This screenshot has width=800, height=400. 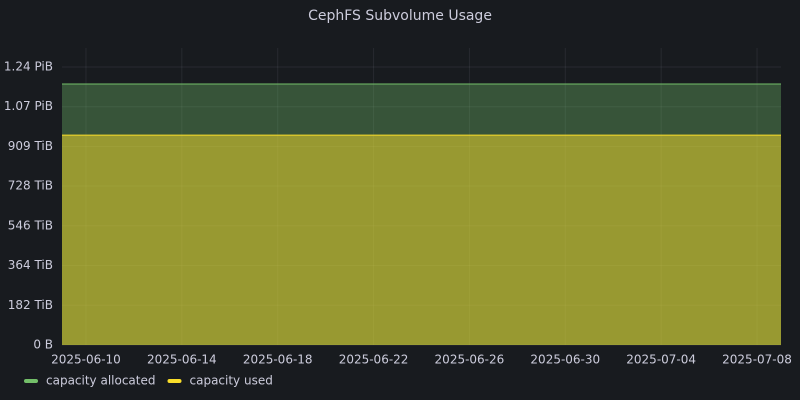 I want to click on legend-label: capacity used, so click(x=231, y=381).